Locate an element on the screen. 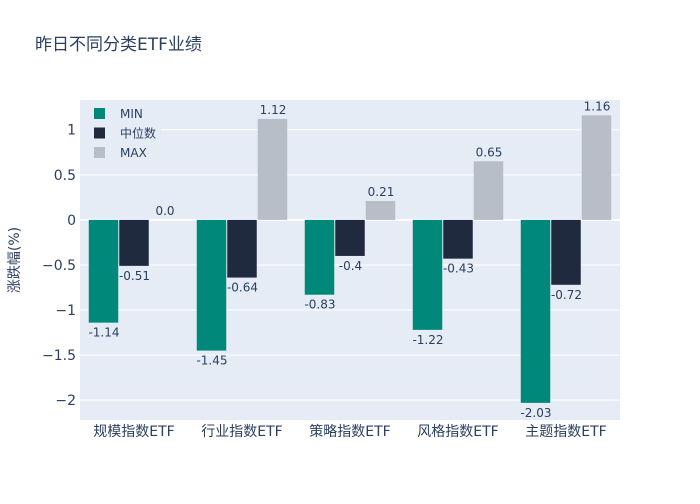  y-axis-label: 涨跌幅(%) is located at coordinates (15, 260).